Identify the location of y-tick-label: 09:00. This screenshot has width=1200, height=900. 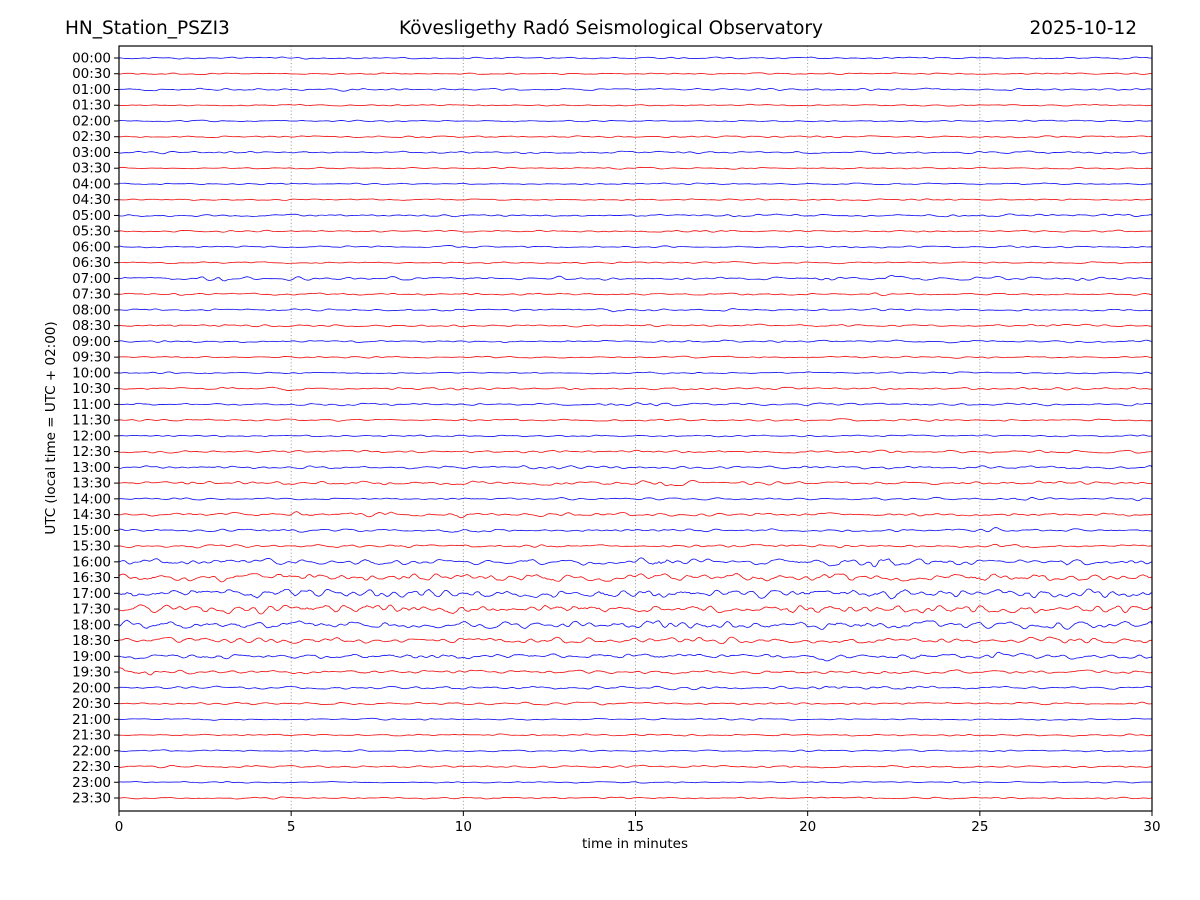
(91, 342).